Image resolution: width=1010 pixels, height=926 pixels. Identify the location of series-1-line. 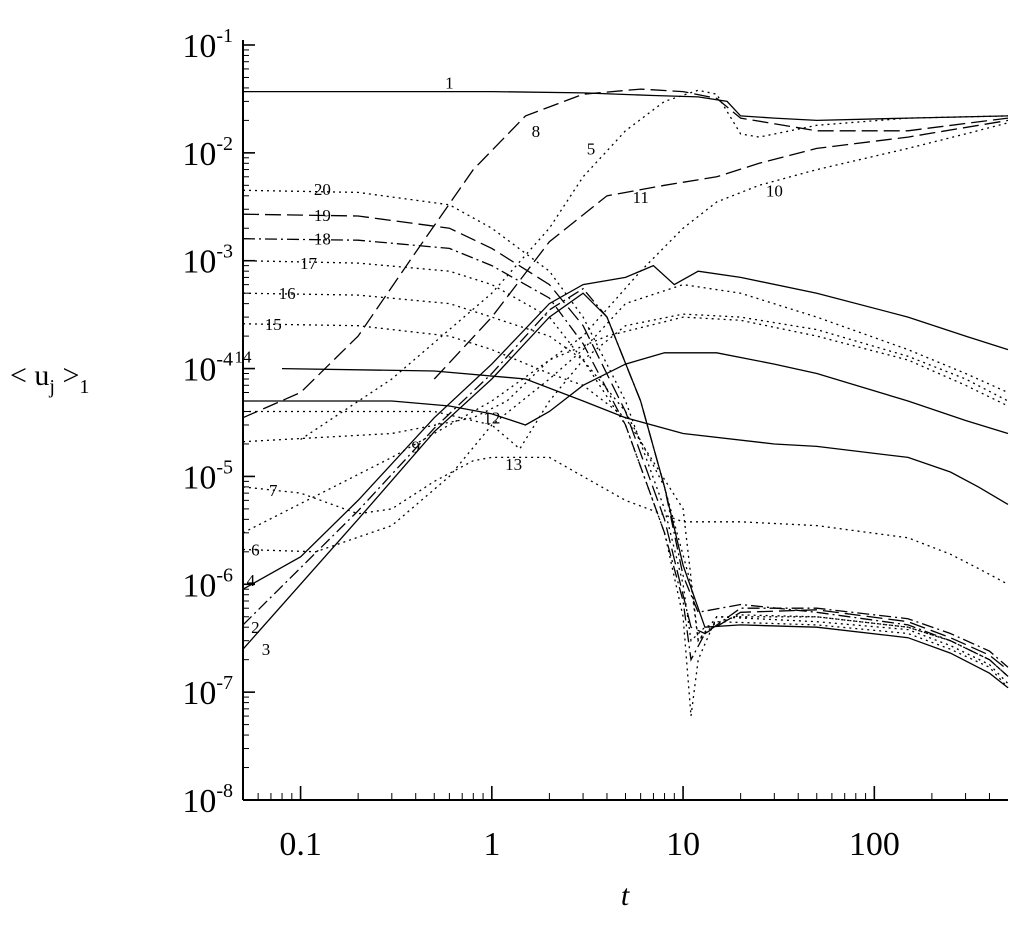
(626, 106).